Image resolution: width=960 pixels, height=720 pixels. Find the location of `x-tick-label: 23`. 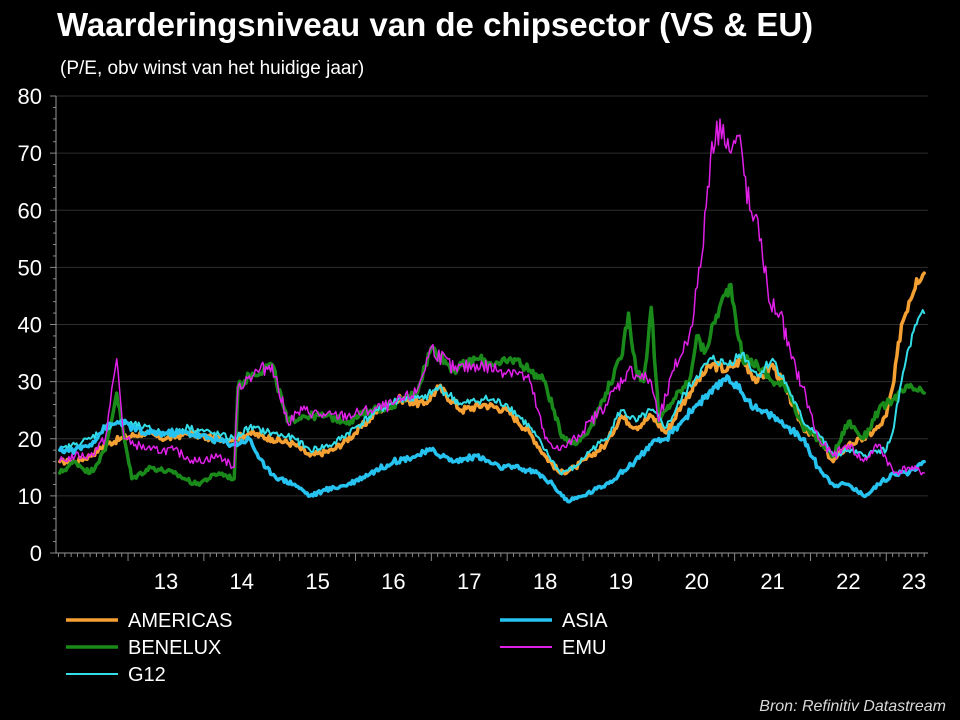

x-tick-label: 23 is located at coordinates (914, 581).